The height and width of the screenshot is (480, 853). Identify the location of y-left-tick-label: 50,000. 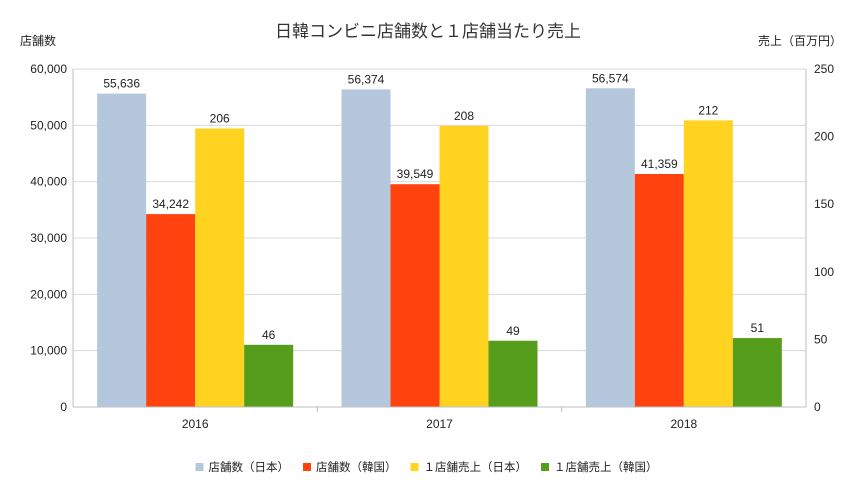
(48, 125).